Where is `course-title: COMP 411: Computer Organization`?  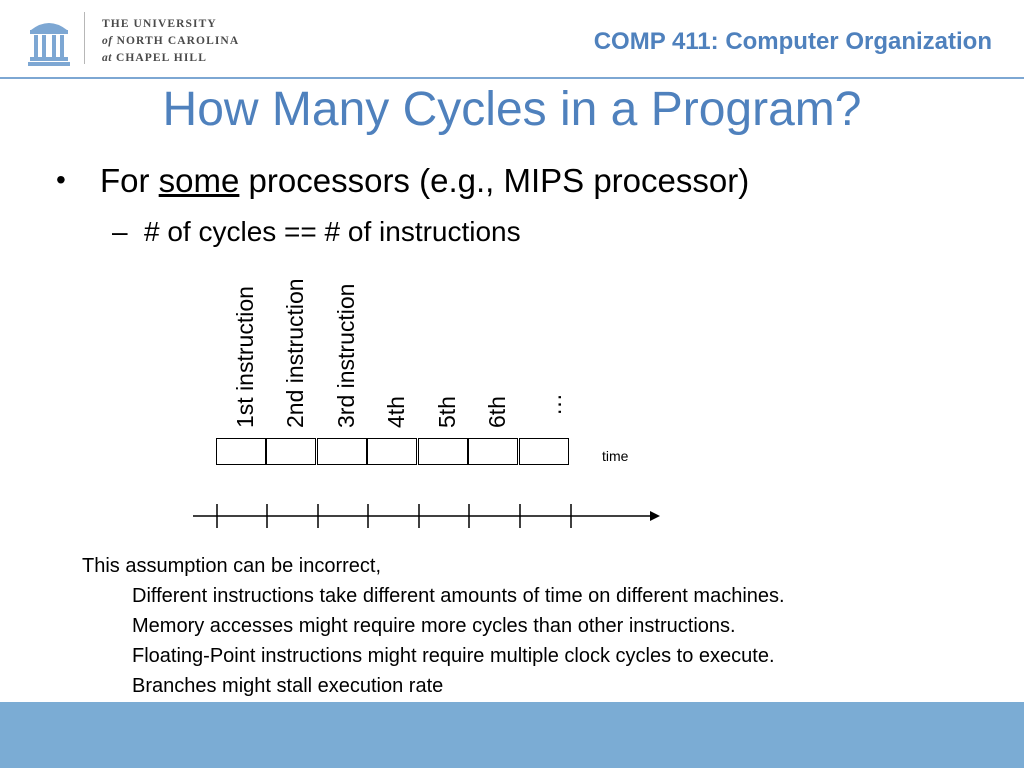 course-title: COMP 411: Computer Organization is located at coordinates (792, 41).